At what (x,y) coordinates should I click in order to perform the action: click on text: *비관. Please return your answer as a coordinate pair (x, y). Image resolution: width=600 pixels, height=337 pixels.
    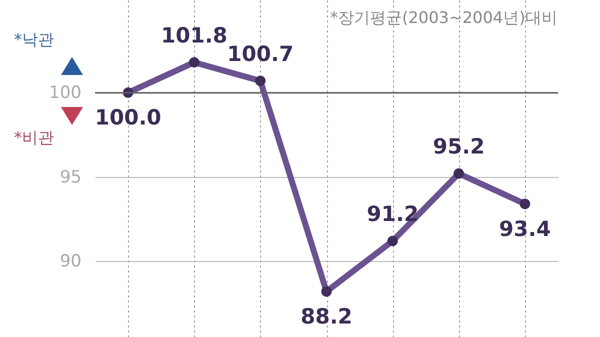
    Looking at the image, I should click on (34, 138).